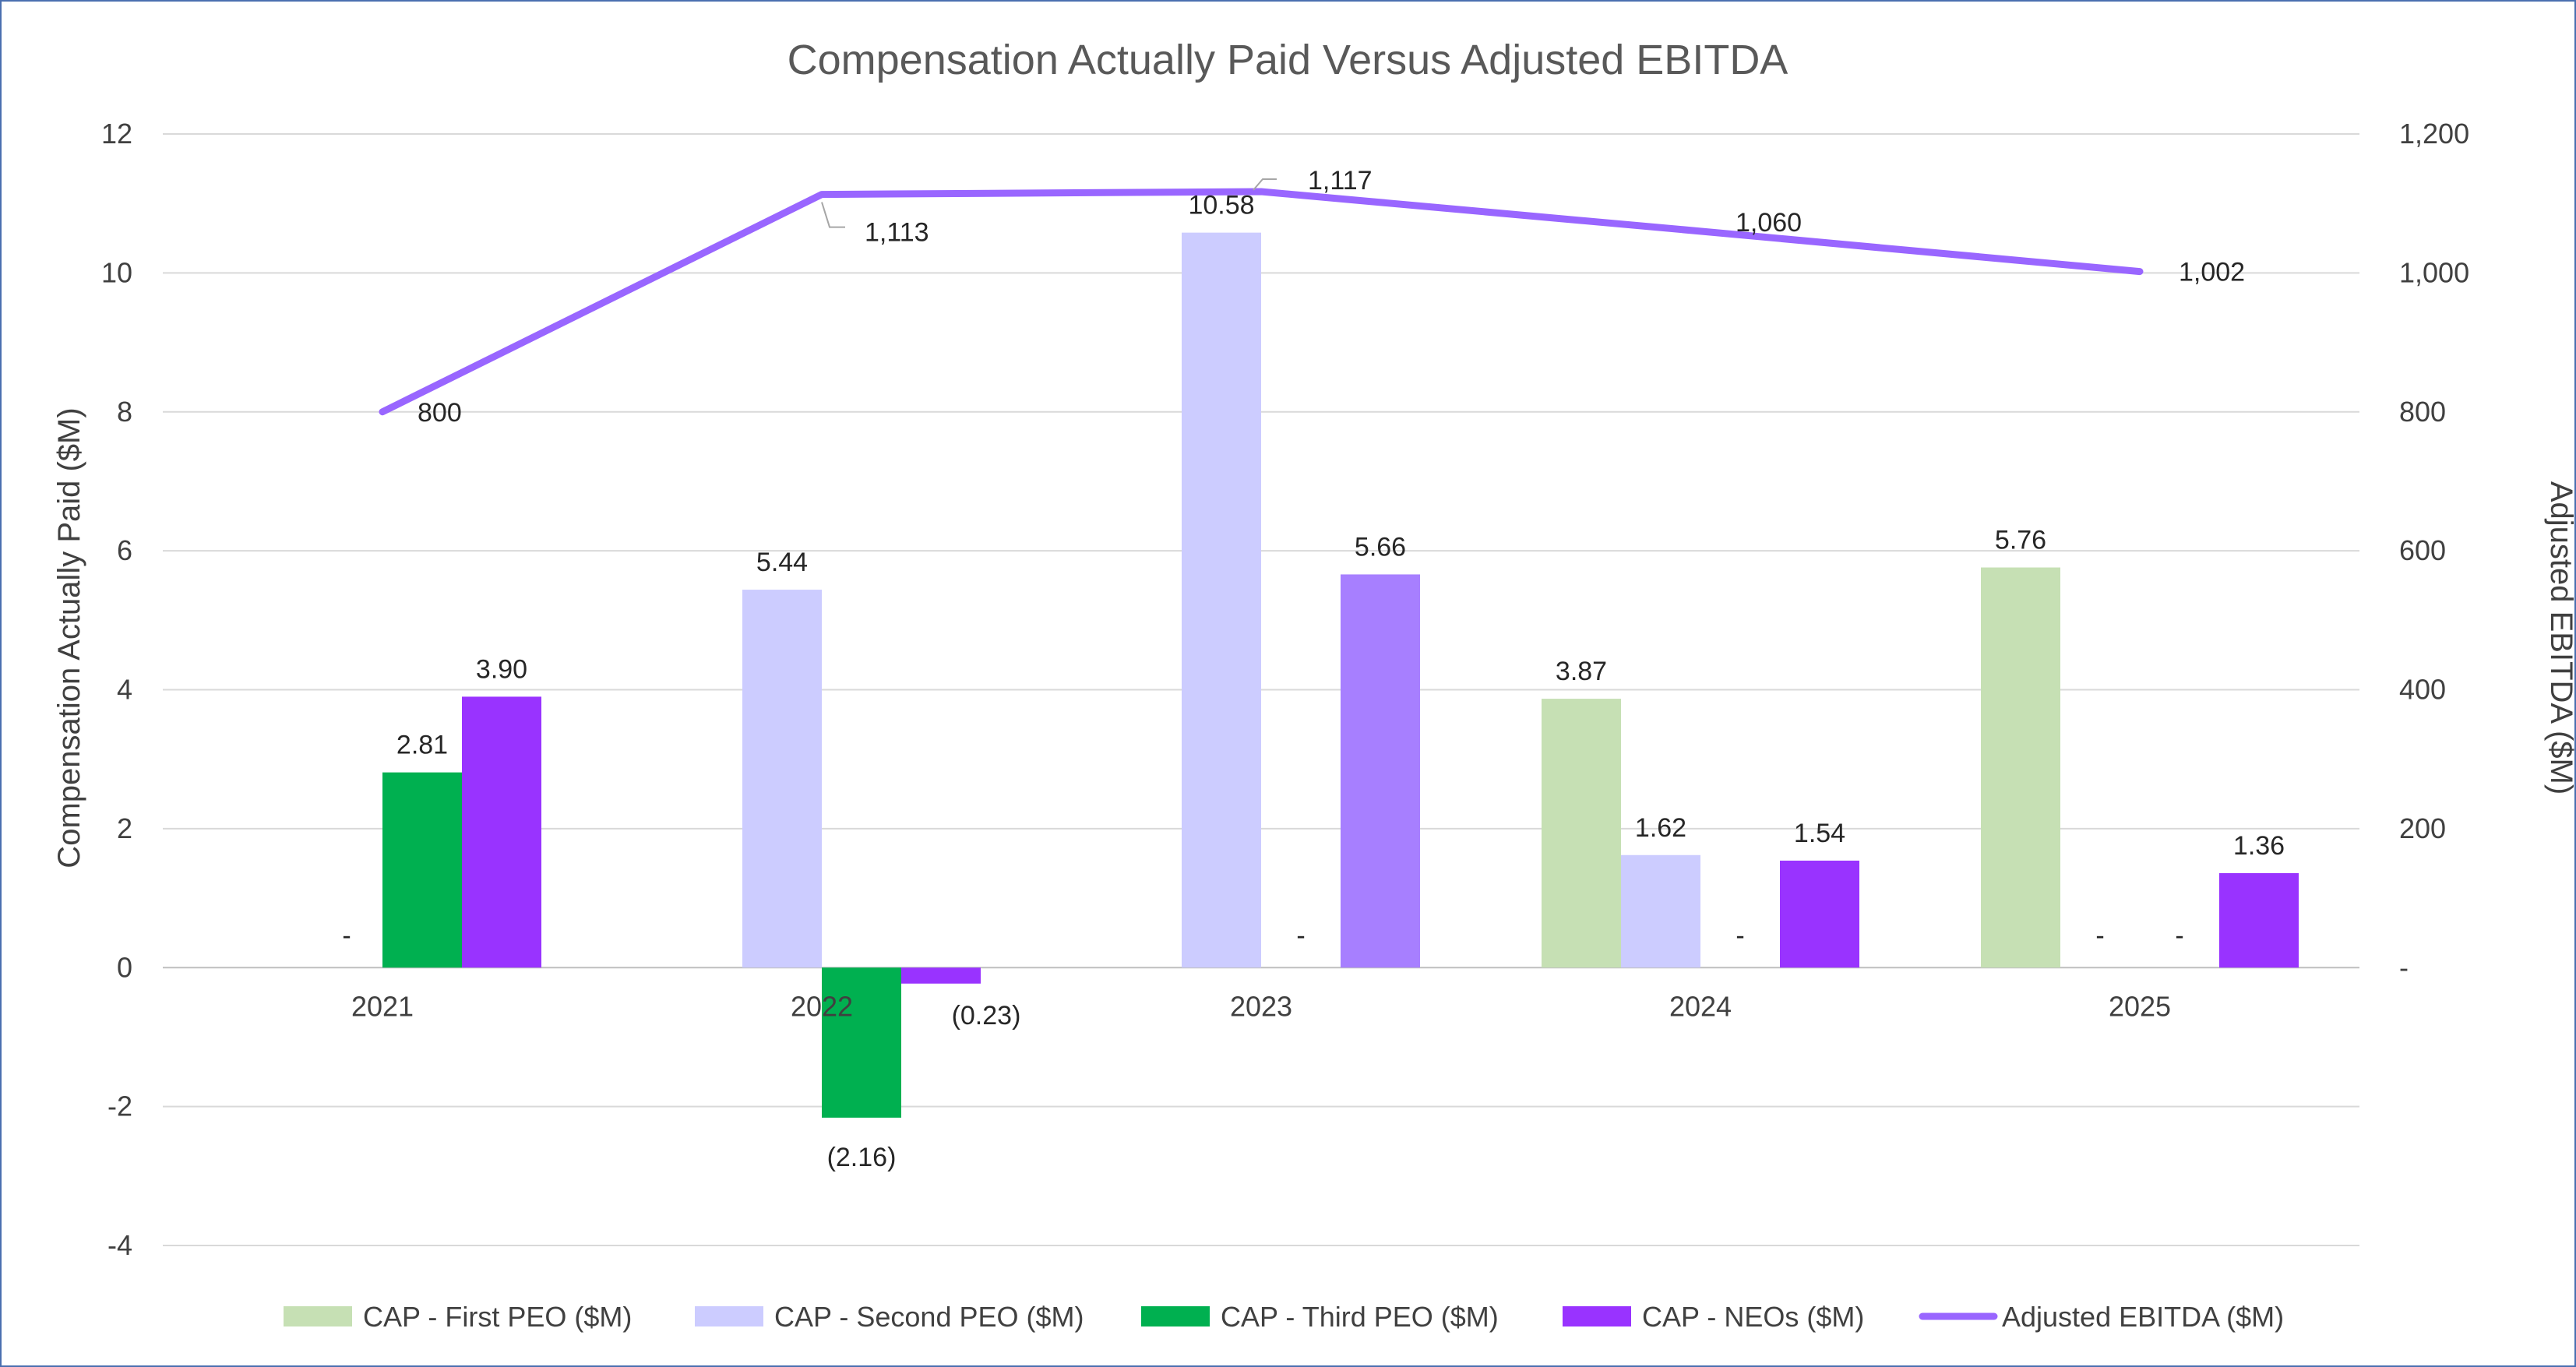  I want to click on bar-label: 1.54, so click(1819, 833).